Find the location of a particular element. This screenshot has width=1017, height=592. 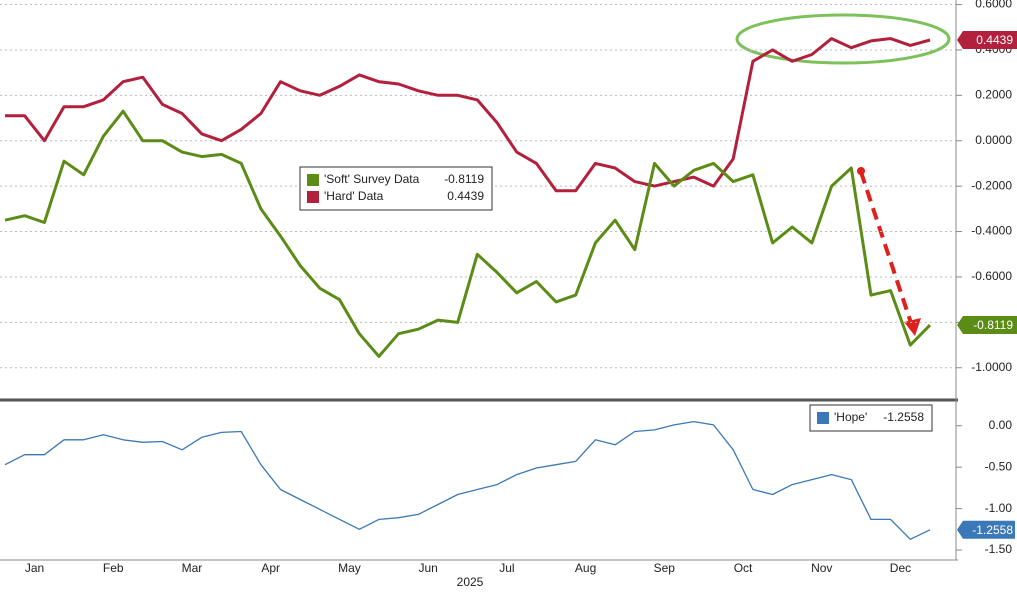

x-tick-label: Sep is located at coordinates (665, 568).